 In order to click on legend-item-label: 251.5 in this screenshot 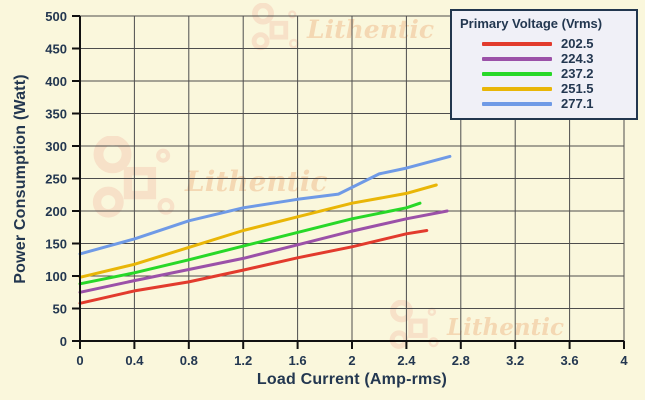, I will do `click(577, 88)`.